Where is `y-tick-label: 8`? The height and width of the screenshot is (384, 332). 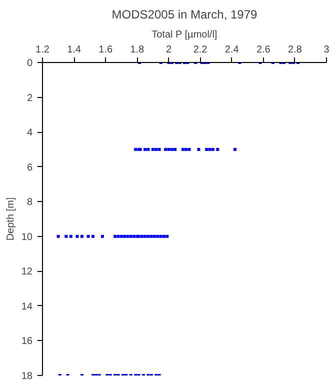 y-tick-label: 8 is located at coordinates (29, 202).